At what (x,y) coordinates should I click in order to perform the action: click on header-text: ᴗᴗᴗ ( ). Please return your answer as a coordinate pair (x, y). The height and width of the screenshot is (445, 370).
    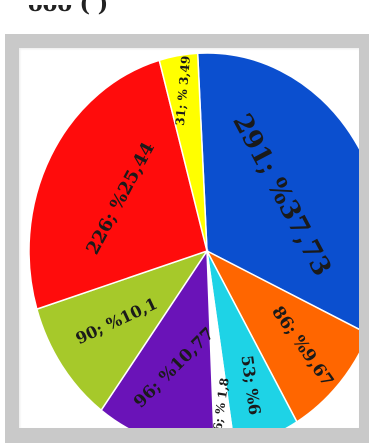
    Looking at the image, I should click on (68, 8).